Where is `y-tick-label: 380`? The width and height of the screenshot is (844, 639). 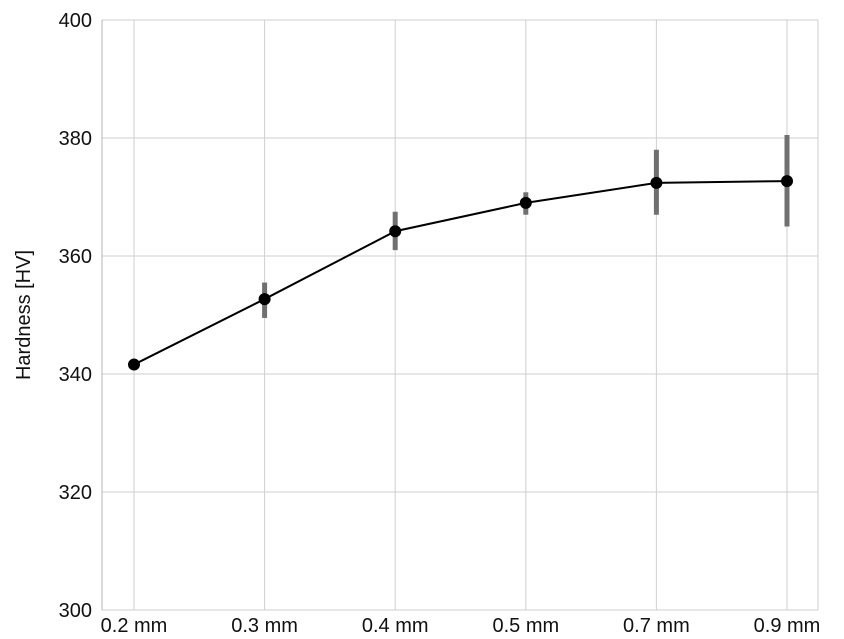 y-tick-label: 380 is located at coordinates (75, 139).